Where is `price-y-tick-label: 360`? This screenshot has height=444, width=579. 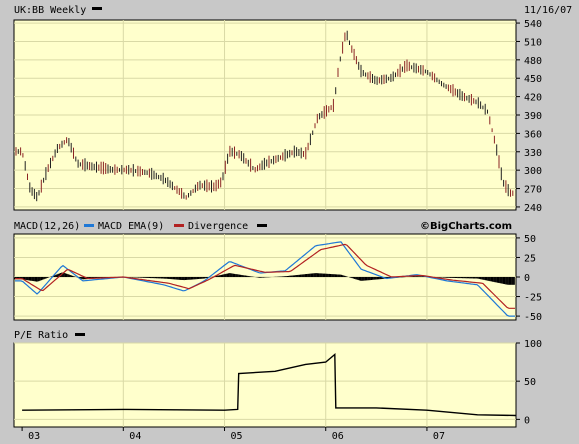
price-y-tick-label: 360 is located at coordinates (533, 134).